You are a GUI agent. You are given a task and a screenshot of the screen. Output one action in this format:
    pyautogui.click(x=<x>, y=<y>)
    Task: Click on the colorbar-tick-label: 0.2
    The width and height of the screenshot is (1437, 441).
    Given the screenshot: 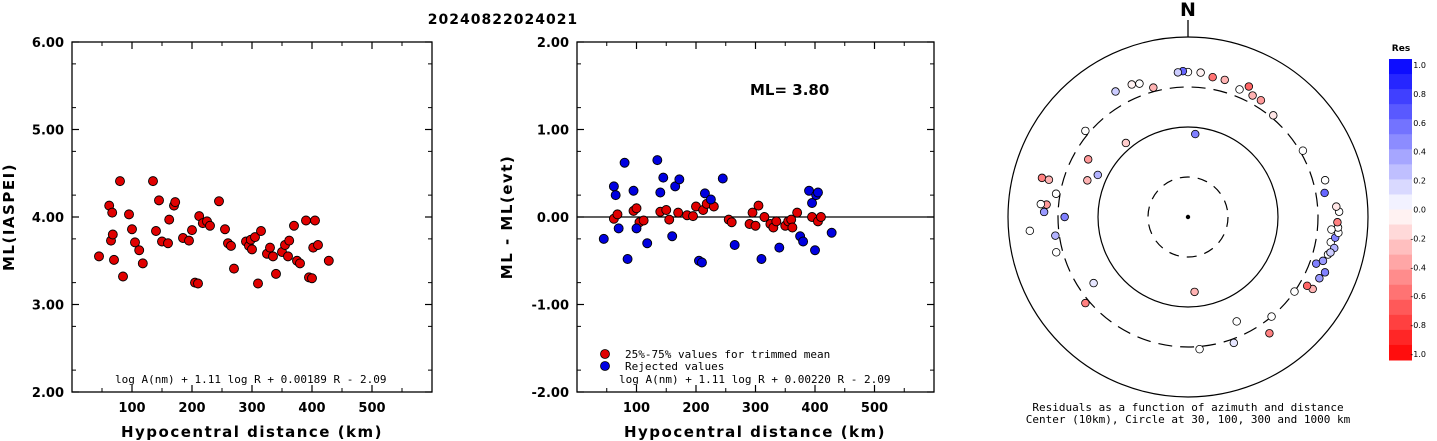 What is the action you would take?
    pyautogui.click(x=1419, y=181)
    